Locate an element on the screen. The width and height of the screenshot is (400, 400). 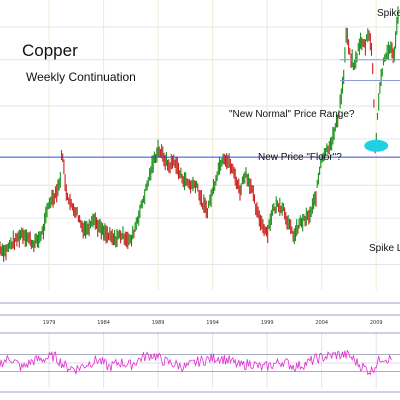
annotation-spike-high: Spike is located at coordinates (388, 13).